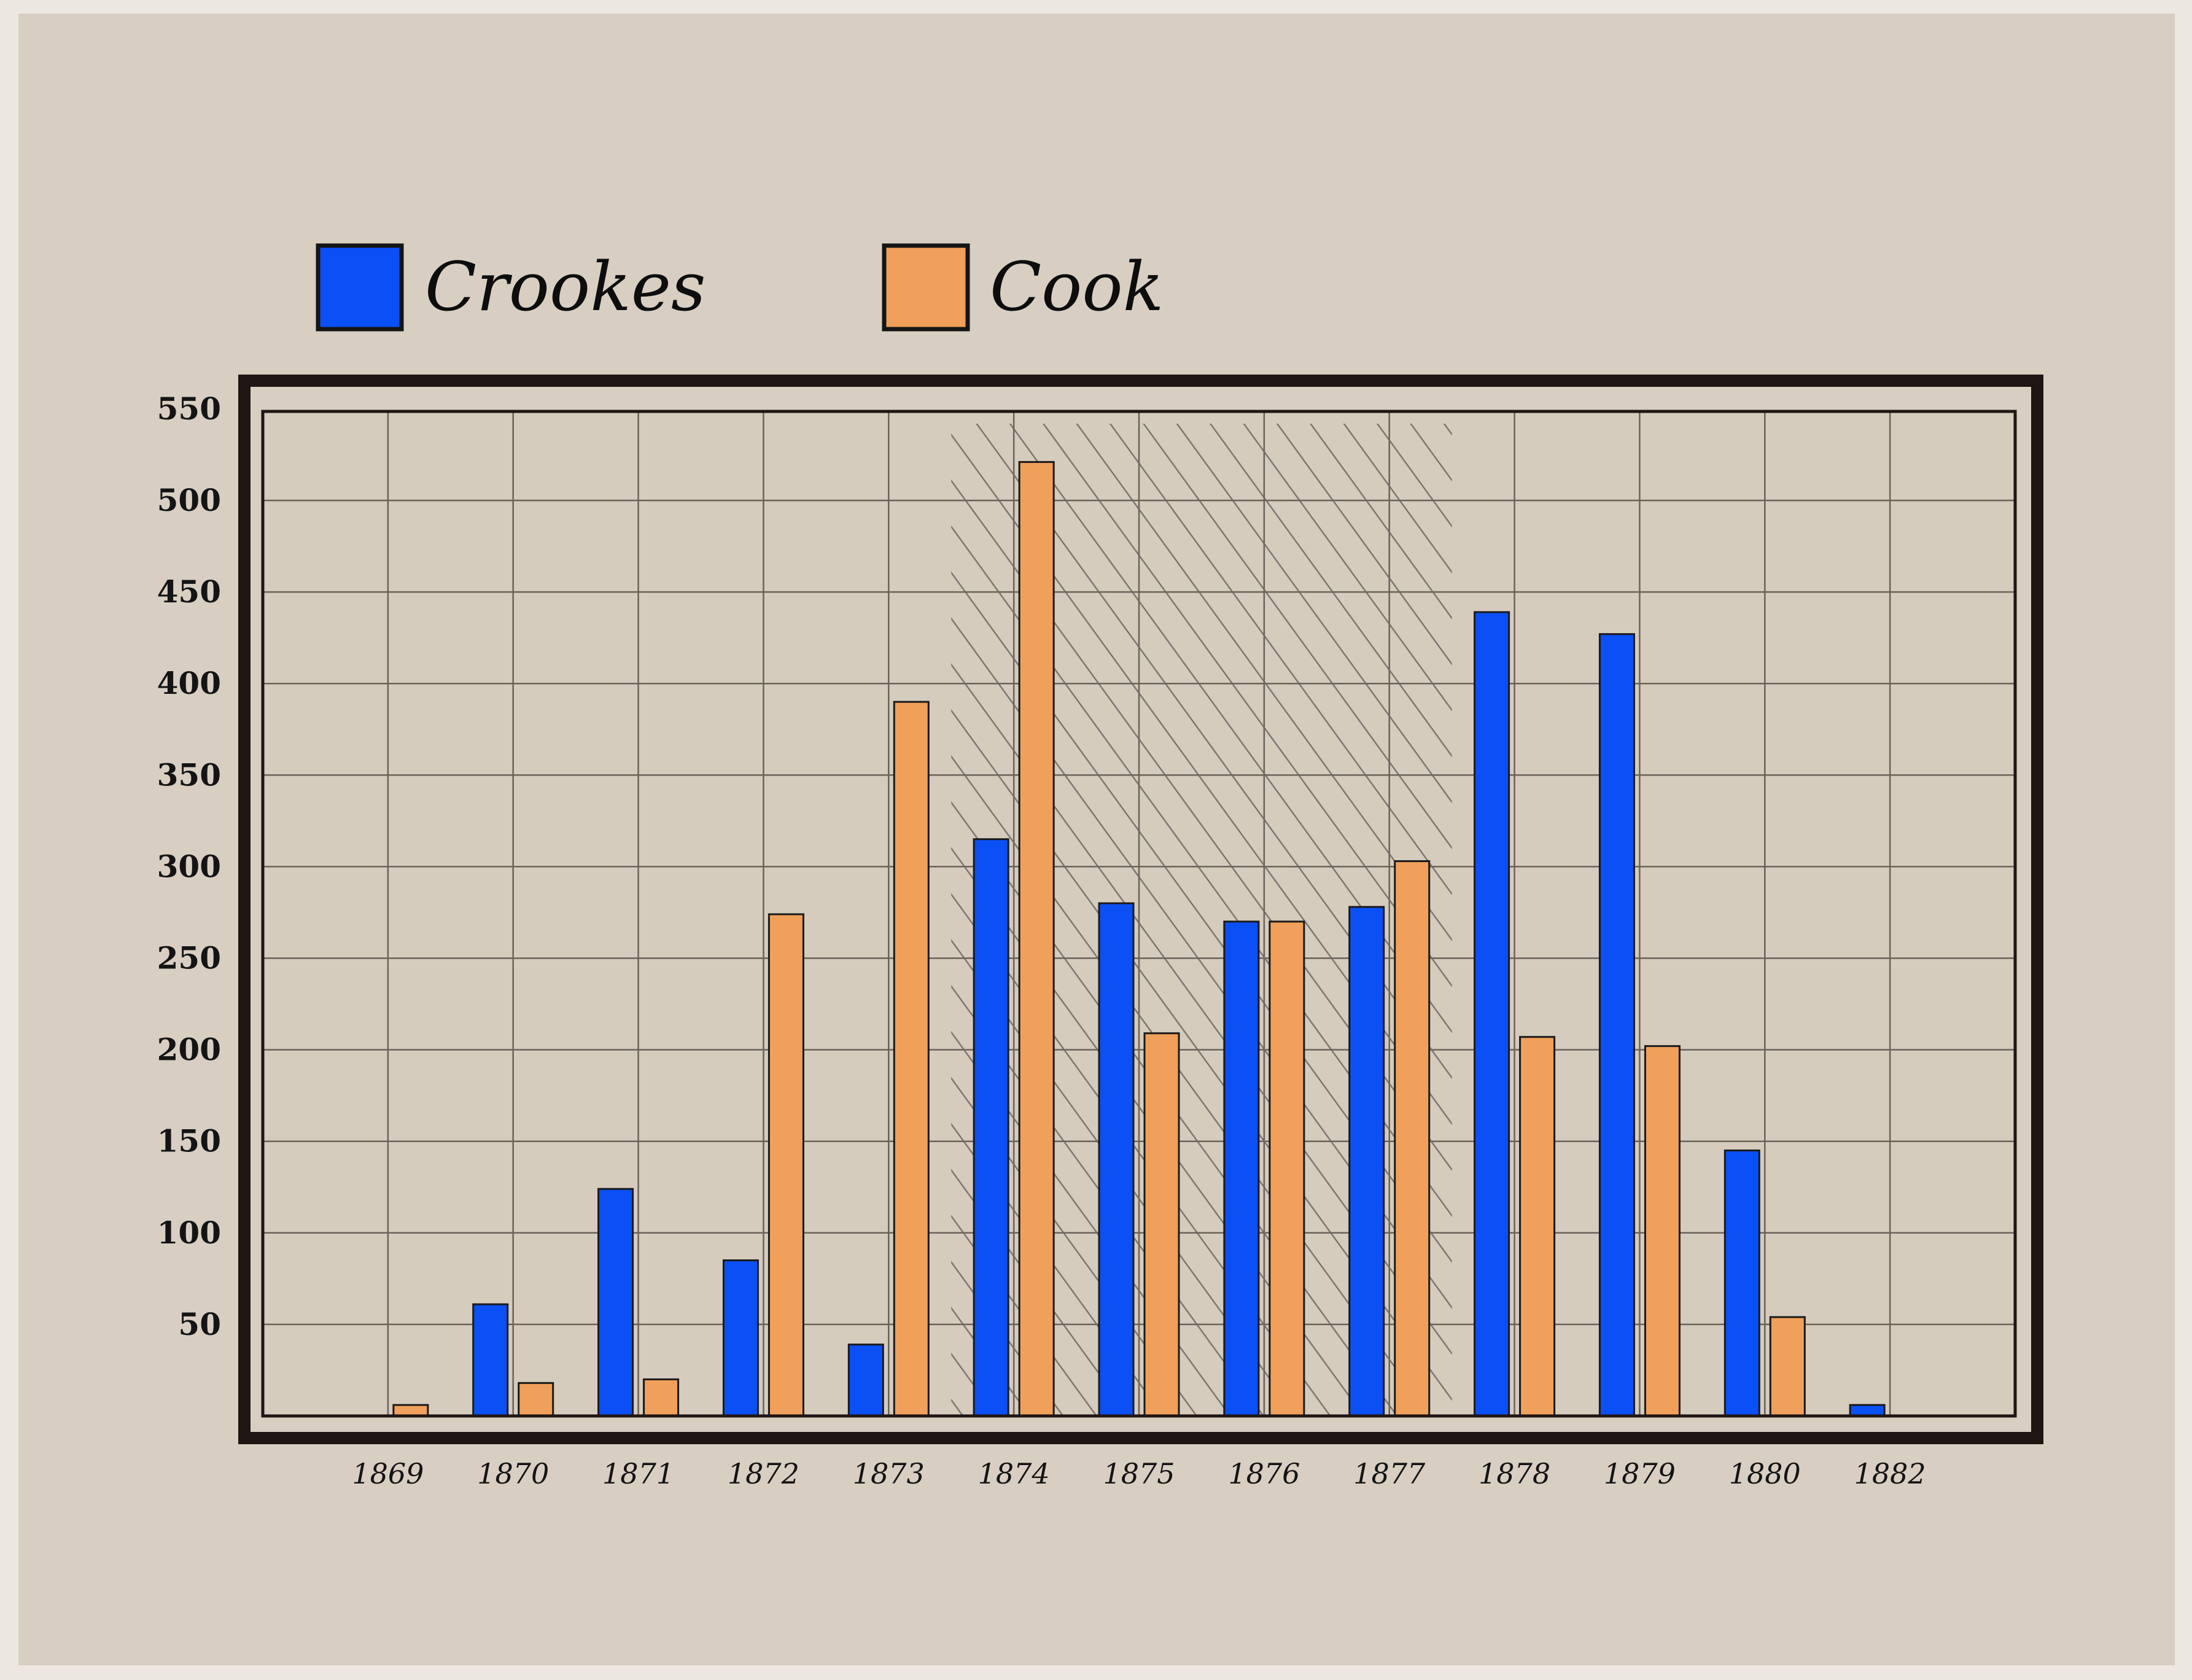 The image size is (2192, 1680). Describe the element at coordinates (189, 592) in the screenshot. I see `y-tick-label: 450` at that location.